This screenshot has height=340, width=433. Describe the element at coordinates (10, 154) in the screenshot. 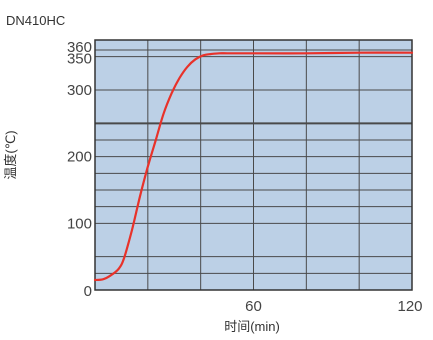

I see `y-axis-label: 温度(℃)` at that location.